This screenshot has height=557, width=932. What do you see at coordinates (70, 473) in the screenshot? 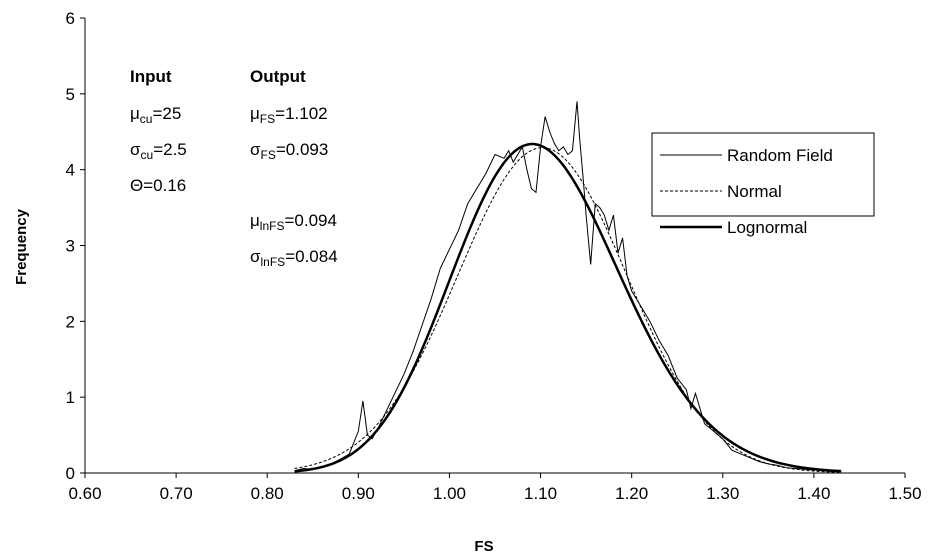
I see `y-tick-label: 0` at bounding box center [70, 473].